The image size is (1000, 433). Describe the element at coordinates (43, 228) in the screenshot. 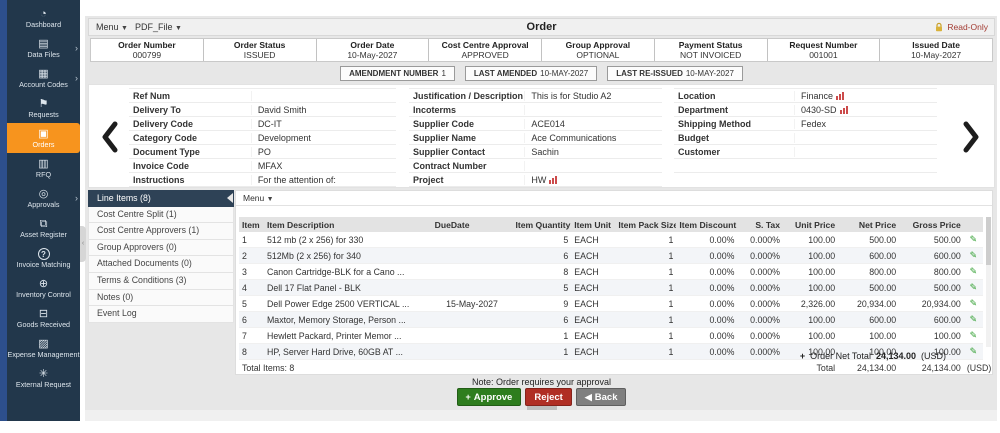

I see `sidebar-item-asset-register: ⧉ Asset Register ›` at that location.